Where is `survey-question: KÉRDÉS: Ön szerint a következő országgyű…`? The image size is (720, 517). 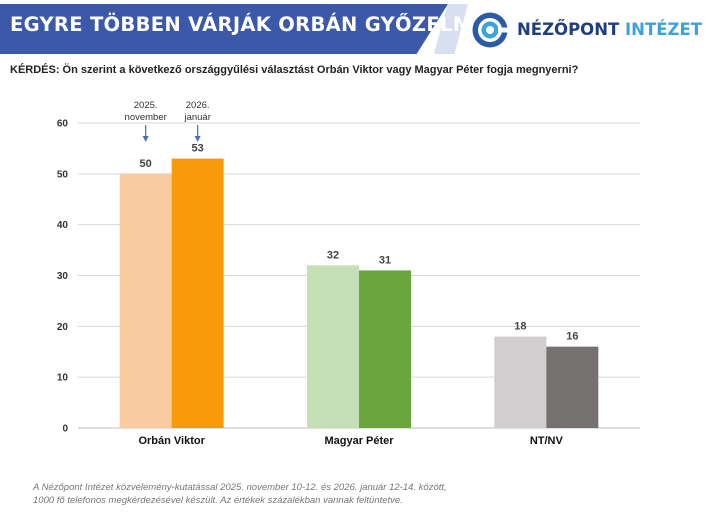 survey-question: KÉRDÉS: Ön szerint a következő országgyű… is located at coordinates (294, 70).